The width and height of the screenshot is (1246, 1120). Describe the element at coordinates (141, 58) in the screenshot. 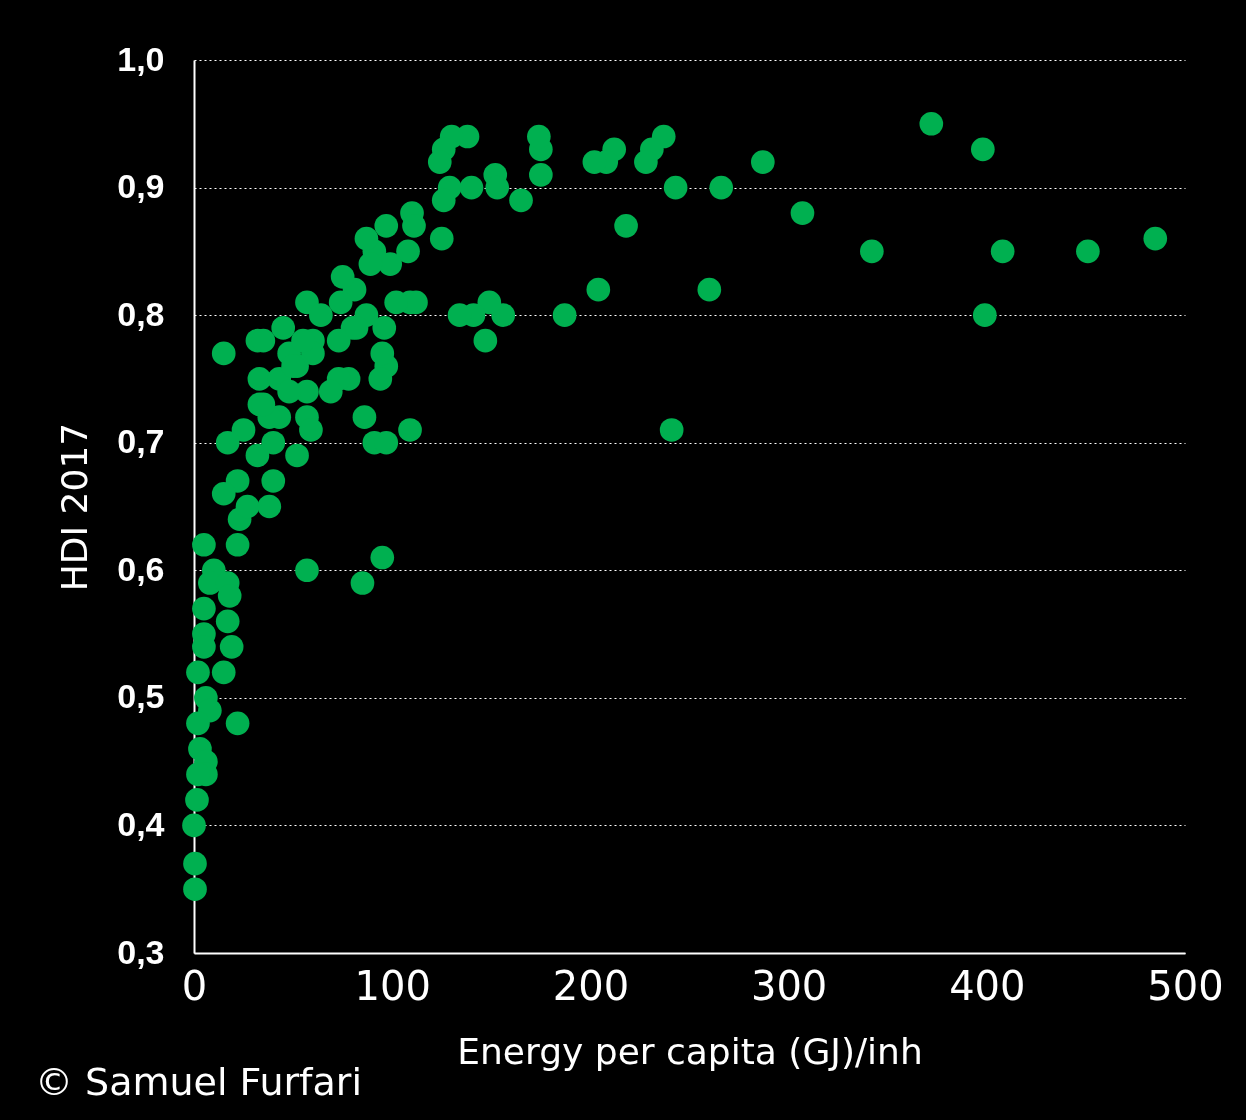

I see `y-tick-label: 1,0` at that location.